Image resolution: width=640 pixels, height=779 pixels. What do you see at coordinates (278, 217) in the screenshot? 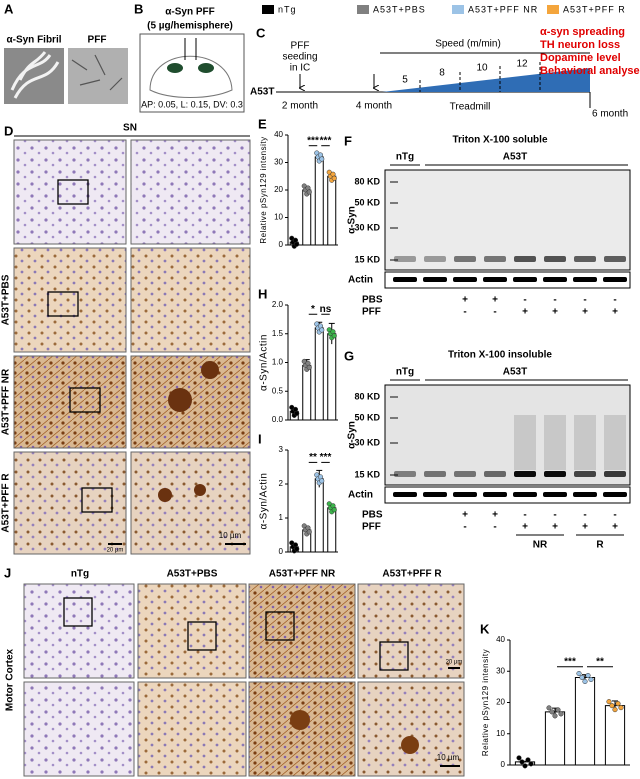
I see `y-tick-label: 10` at bounding box center [278, 217].